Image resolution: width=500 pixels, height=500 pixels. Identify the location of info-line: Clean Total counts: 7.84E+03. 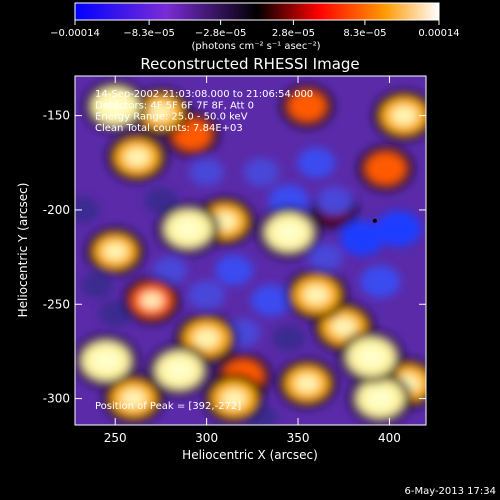
(169, 128).